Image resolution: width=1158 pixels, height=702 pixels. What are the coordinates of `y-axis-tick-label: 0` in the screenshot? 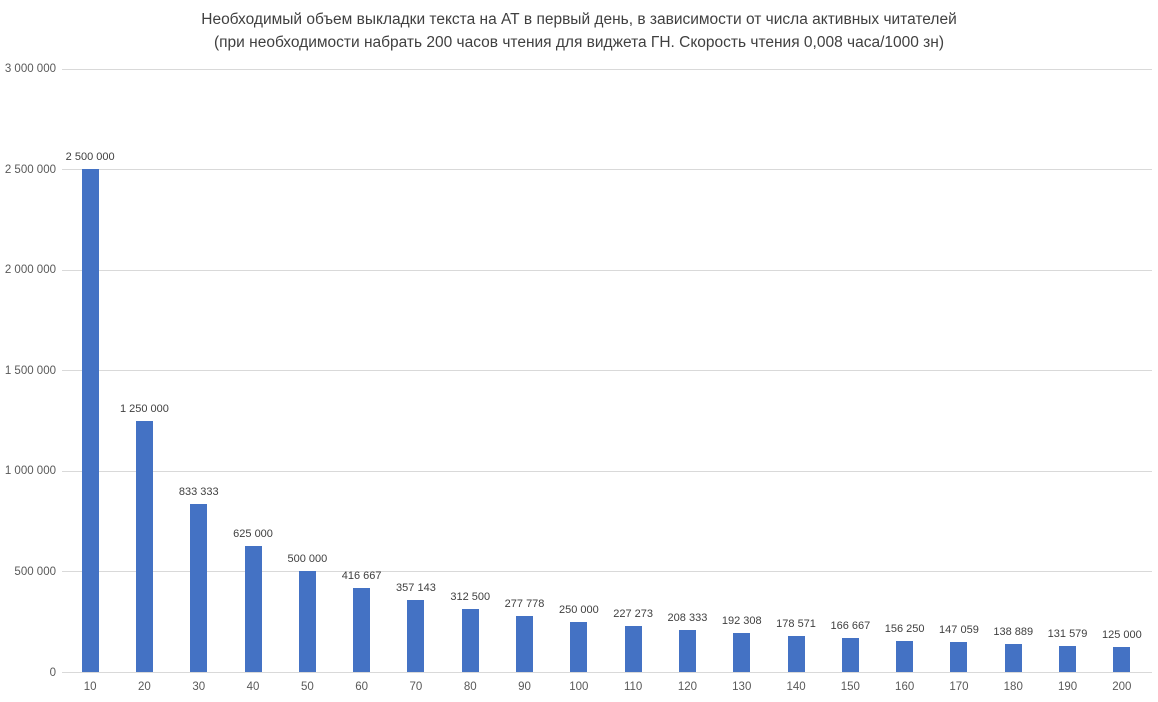 It's located at (52, 672).